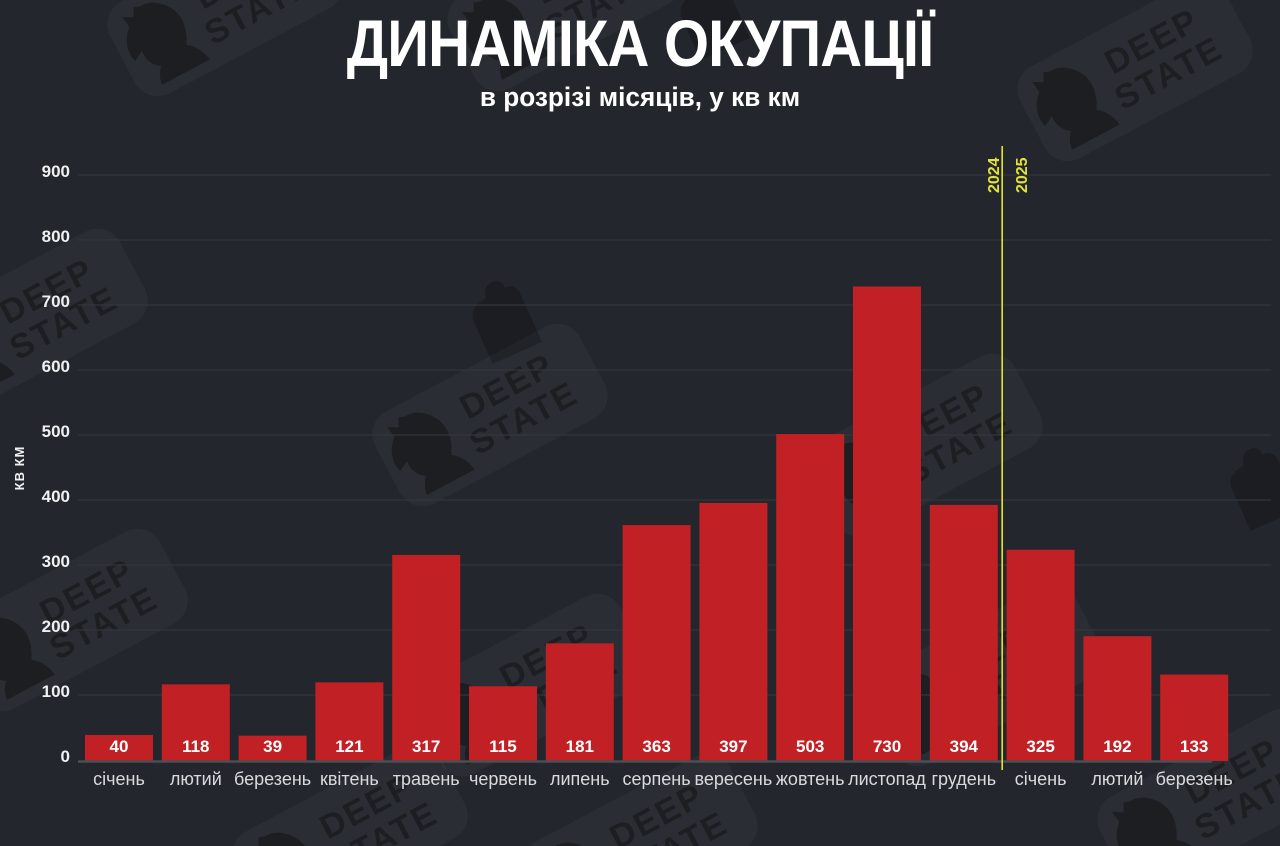 The height and width of the screenshot is (846, 1280). I want to click on bar-value-label: 394, so click(964, 746).